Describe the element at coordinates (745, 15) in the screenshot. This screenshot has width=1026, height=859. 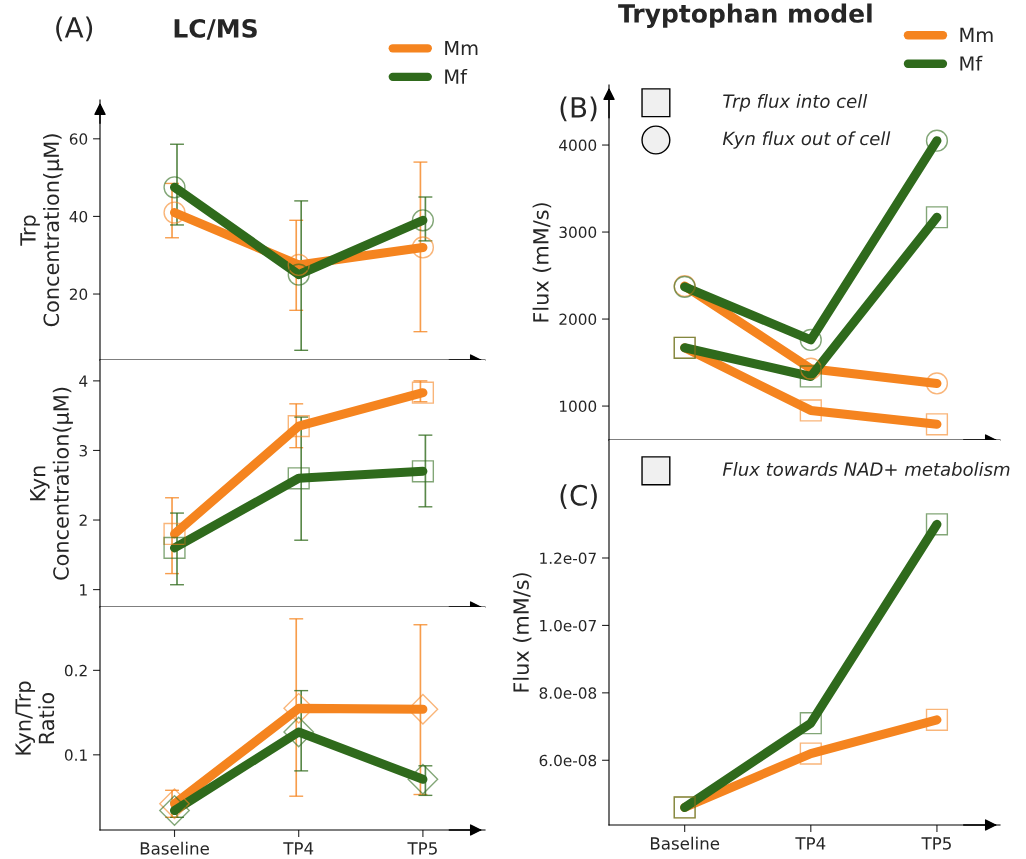
I see `chart-title: Tryptophan model` at that location.